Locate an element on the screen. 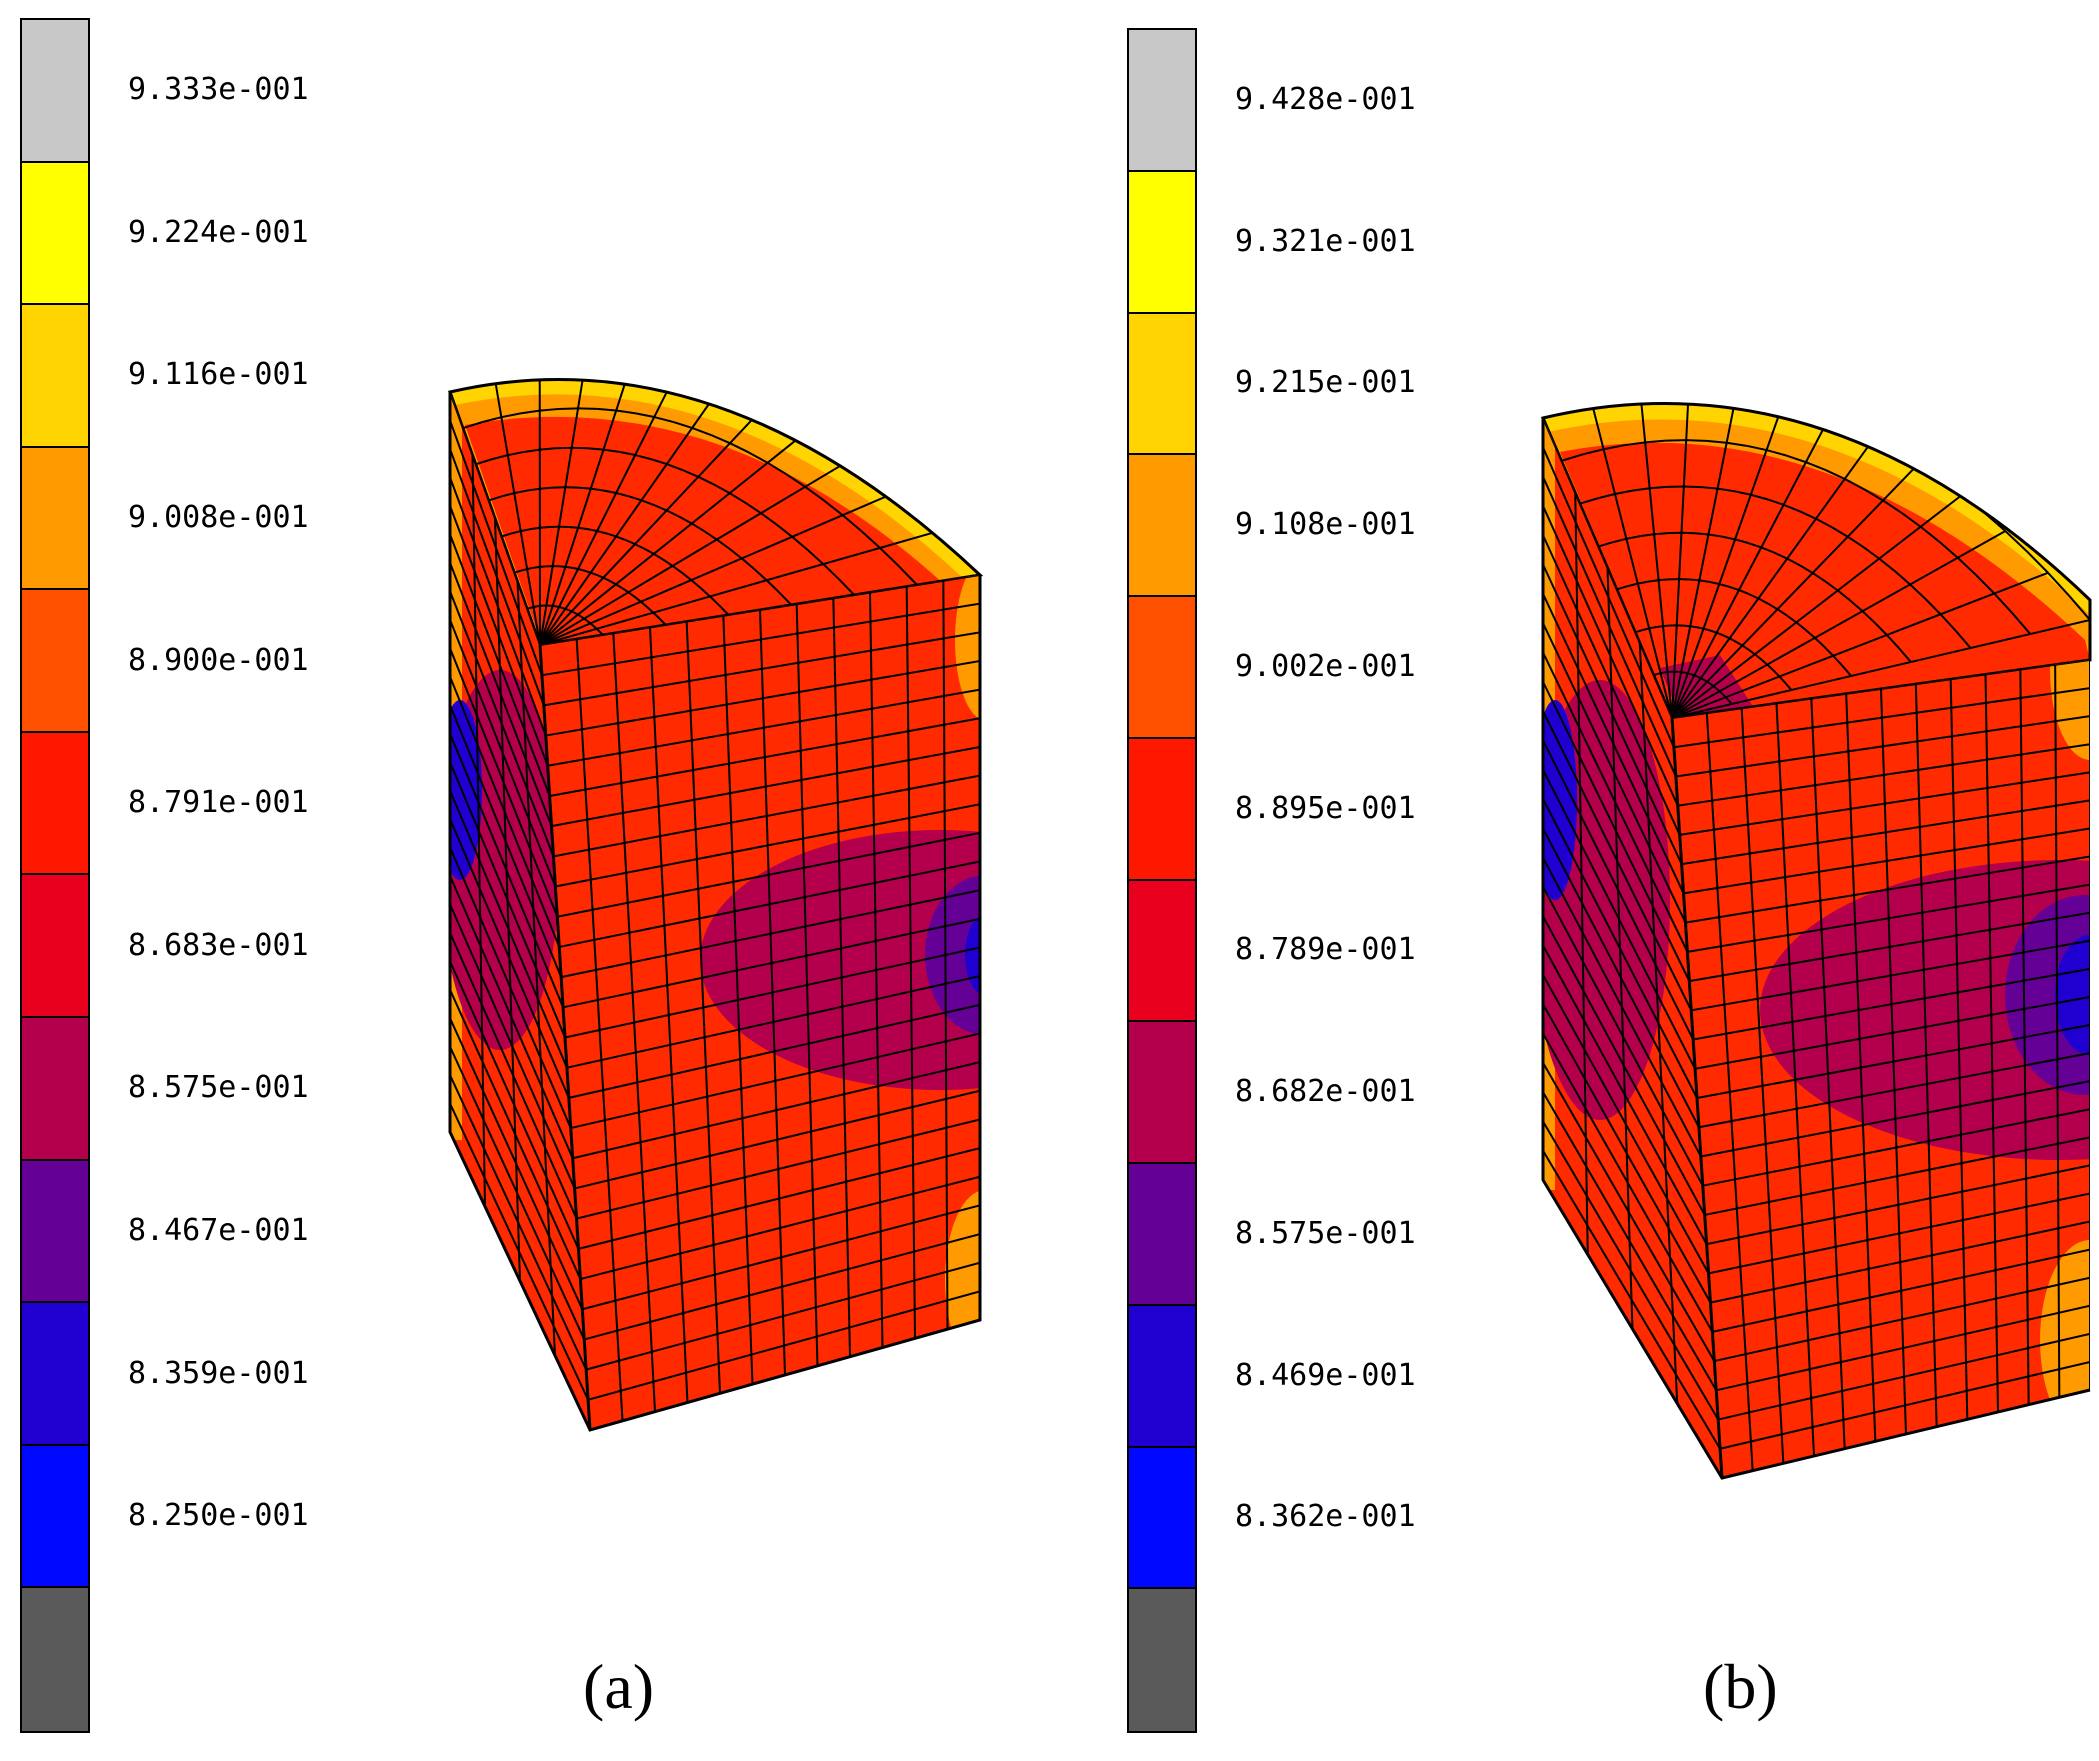 The image size is (2099, 1761). legend-label: 9.321e-001 is located at coordinates (1325, 241).